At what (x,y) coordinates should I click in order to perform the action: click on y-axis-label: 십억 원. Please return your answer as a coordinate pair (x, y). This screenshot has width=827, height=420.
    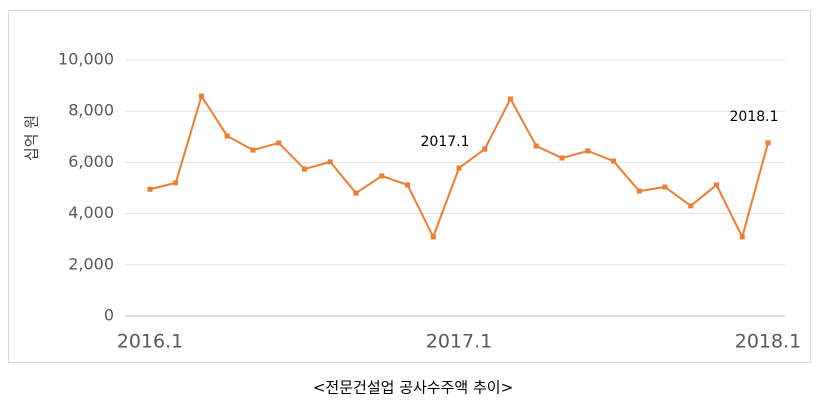
    Looking at the image, I should click on (32, 138).